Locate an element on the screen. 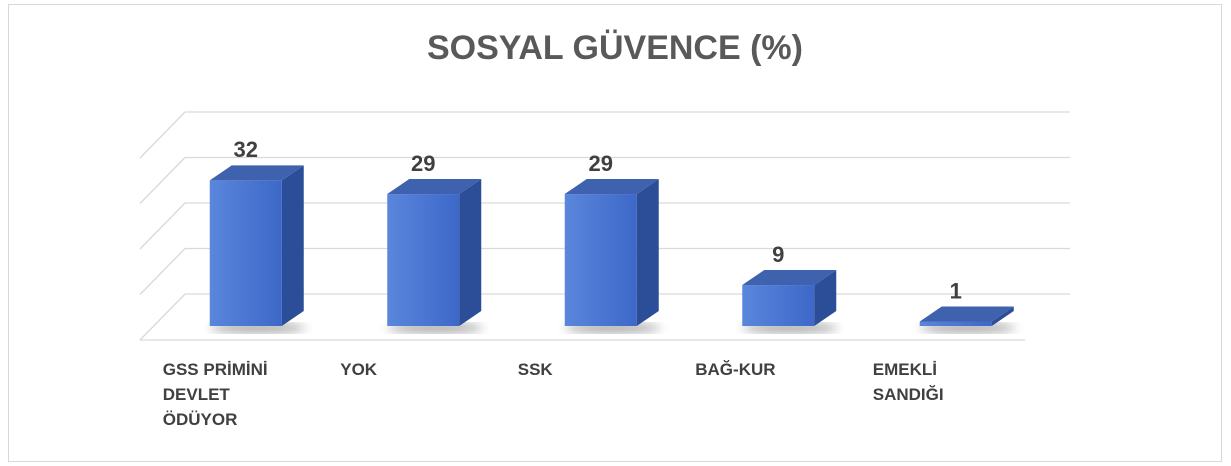  x-tick-label: YOK is located at coordinates (359, 369).